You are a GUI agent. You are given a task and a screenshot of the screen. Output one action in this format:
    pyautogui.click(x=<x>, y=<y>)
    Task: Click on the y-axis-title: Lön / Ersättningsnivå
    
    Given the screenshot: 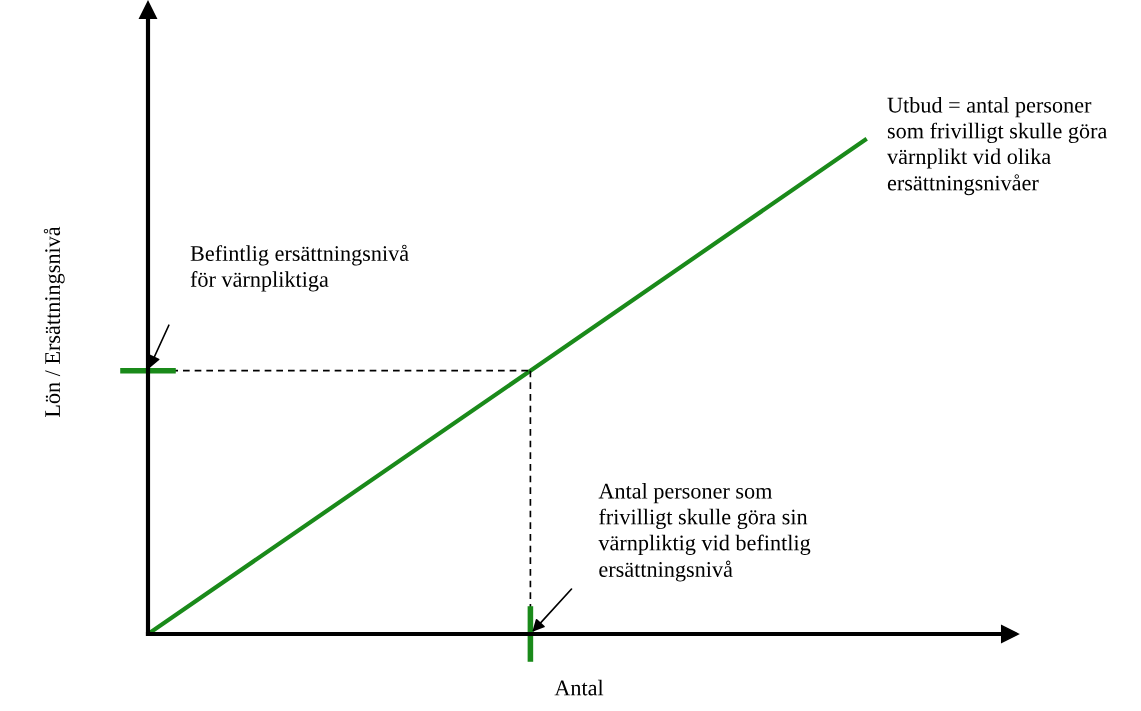 What is the action you would take?
    pyautogui.click(x=54, y=322)
    